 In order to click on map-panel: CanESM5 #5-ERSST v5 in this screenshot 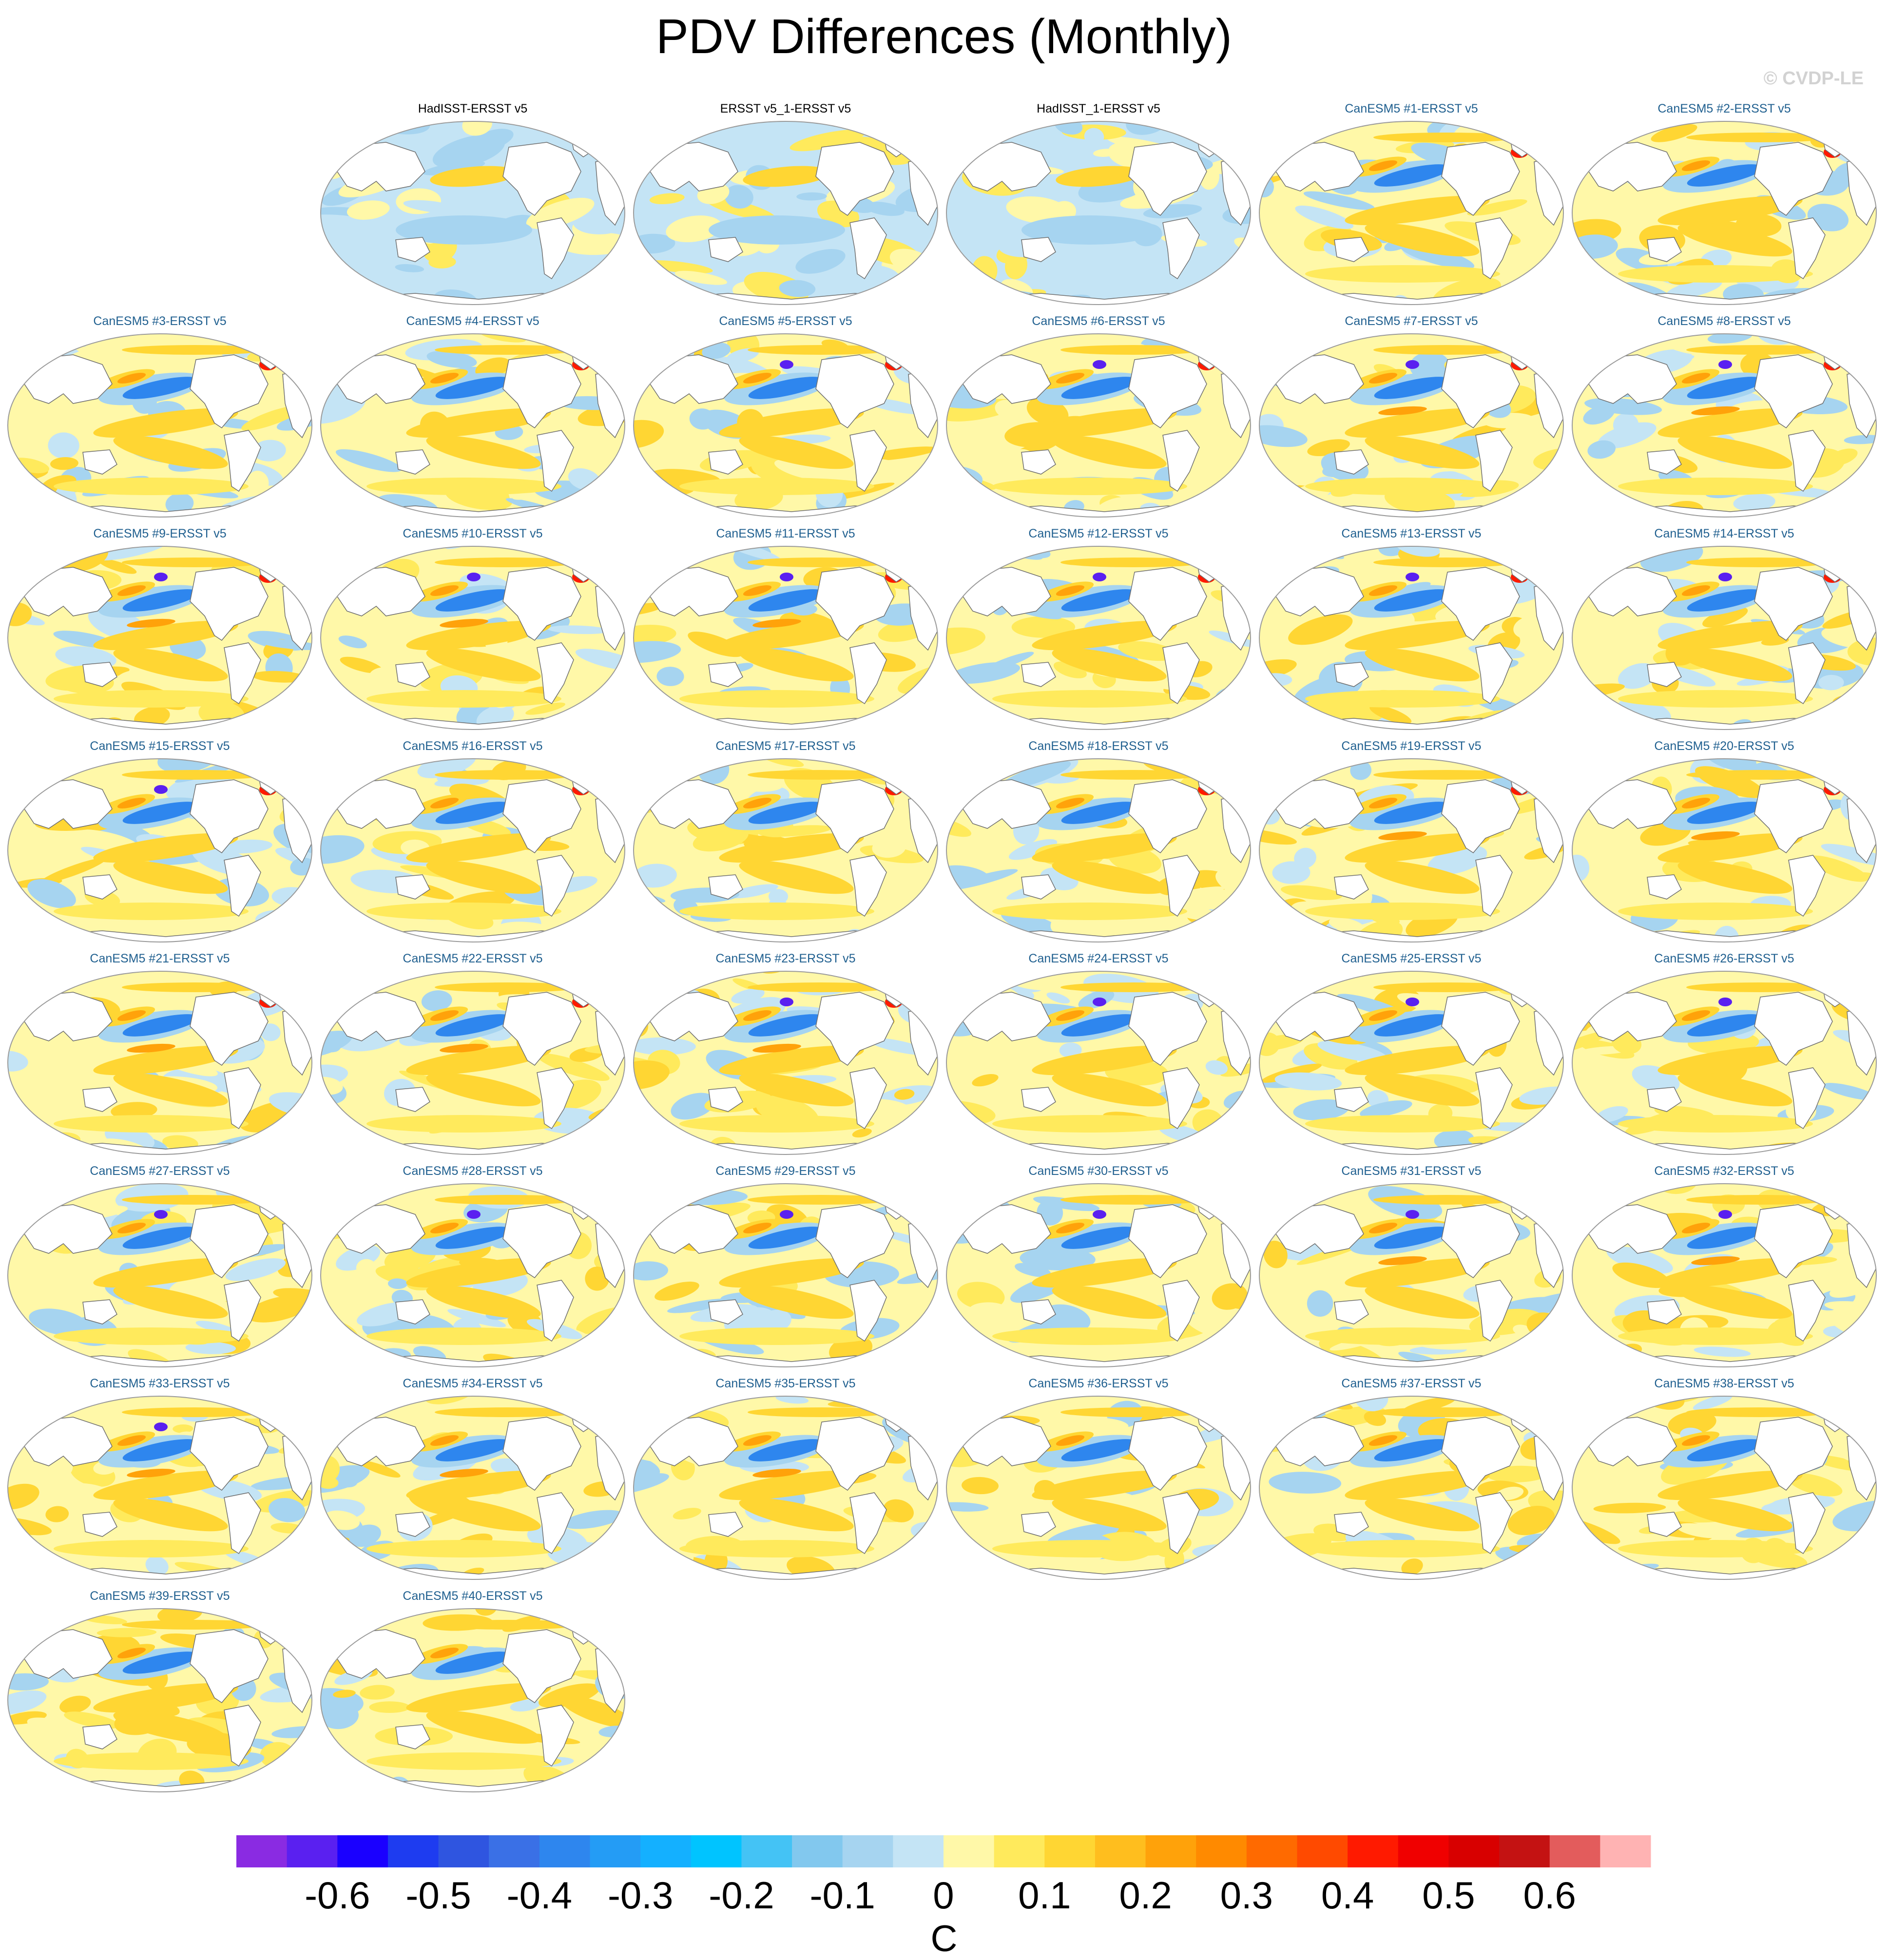, I will do `click(786, 417)`.